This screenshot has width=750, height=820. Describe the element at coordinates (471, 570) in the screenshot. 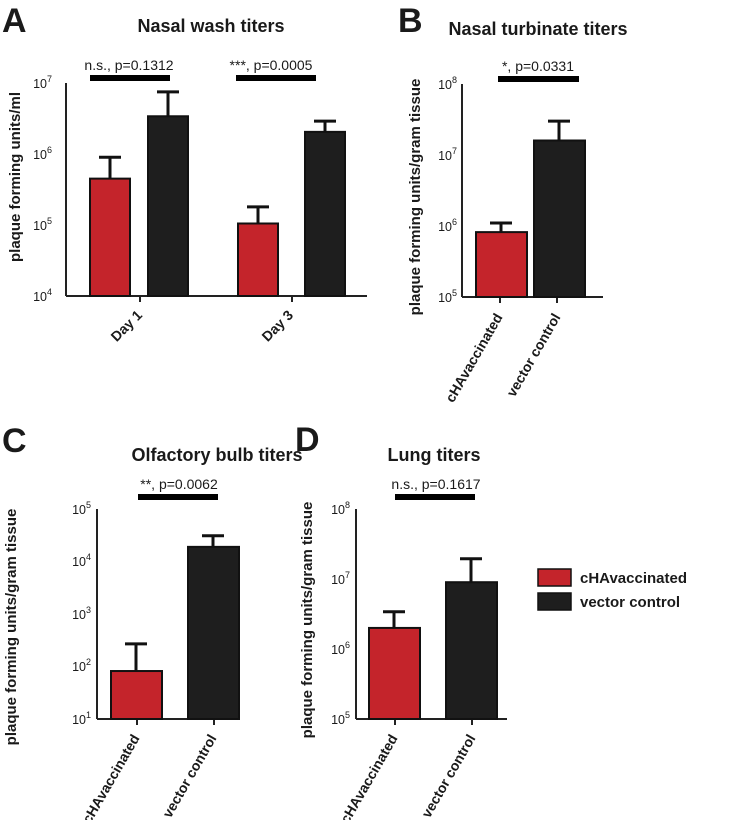

I see `panel-d-error-vector` at that location.